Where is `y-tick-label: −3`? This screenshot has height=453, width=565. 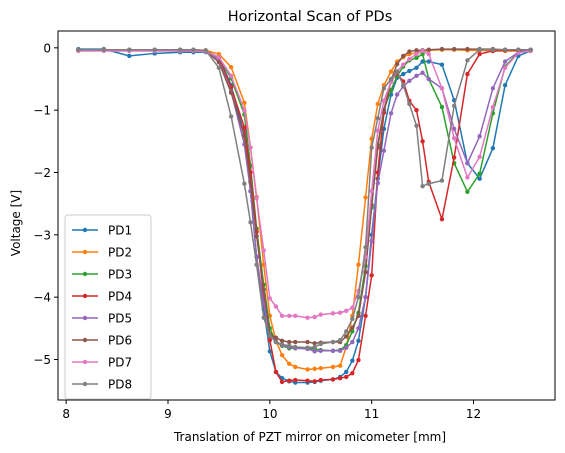 y-tick-label: −3 is located at coordinates (42, 235).